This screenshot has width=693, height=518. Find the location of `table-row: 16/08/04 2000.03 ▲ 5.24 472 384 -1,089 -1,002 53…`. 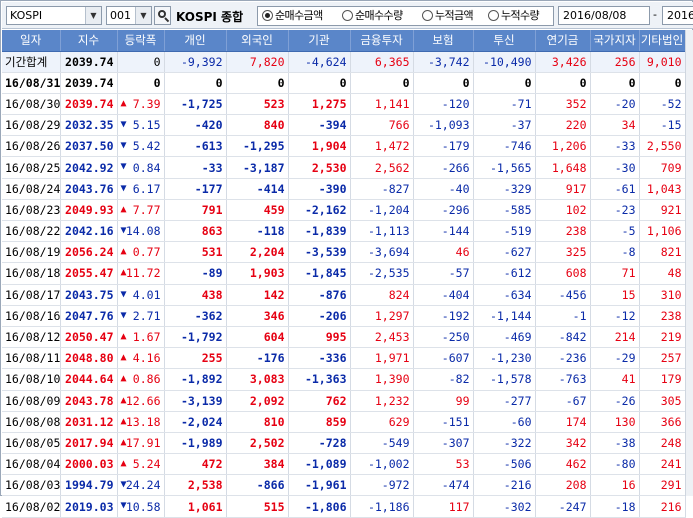

table-row: 16/08/04 2000.03 ▲ 5.24 472 384 -1,089 -1,002 53… is located at coordinates (344, 464).